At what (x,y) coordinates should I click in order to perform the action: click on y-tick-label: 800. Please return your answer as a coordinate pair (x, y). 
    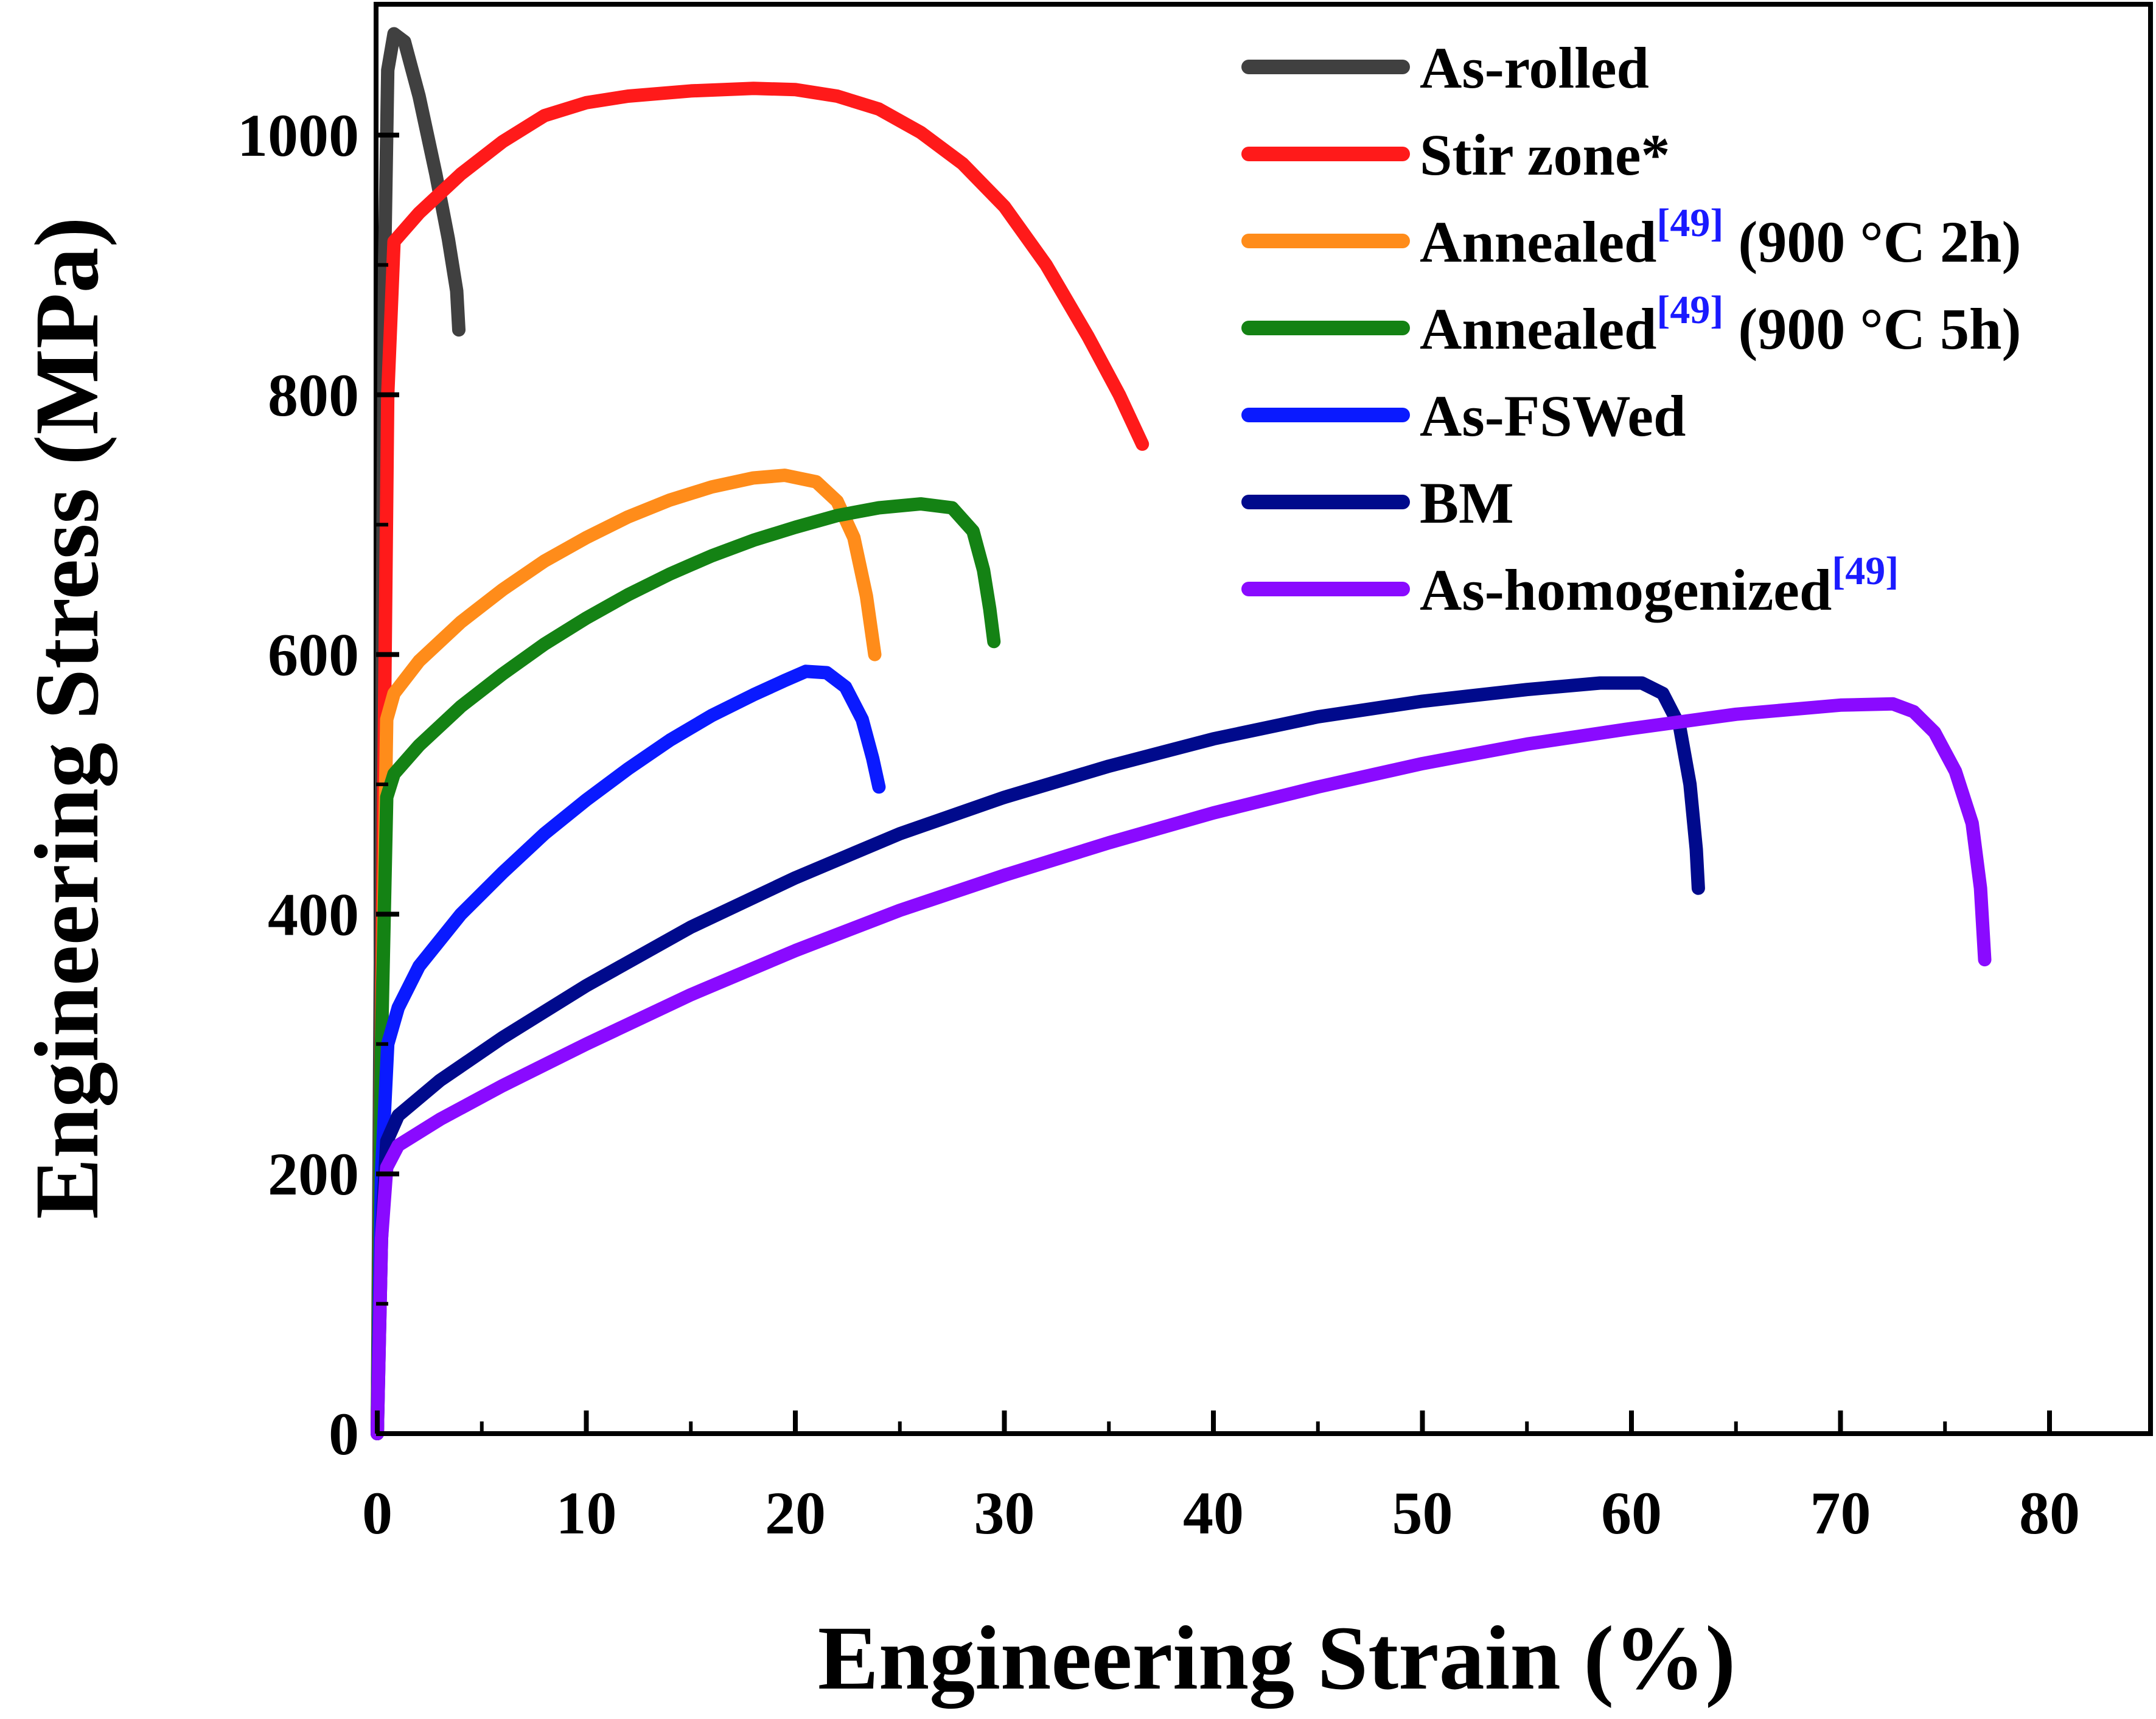
    Looking at the image, I should click on (314, 395).